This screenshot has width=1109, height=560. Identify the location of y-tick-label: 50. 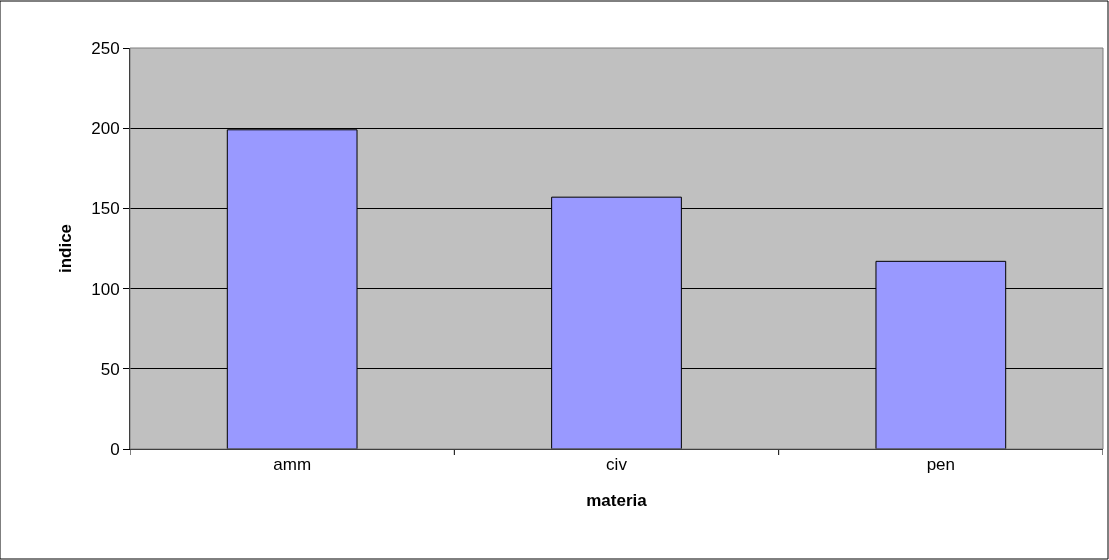
(110, 369).